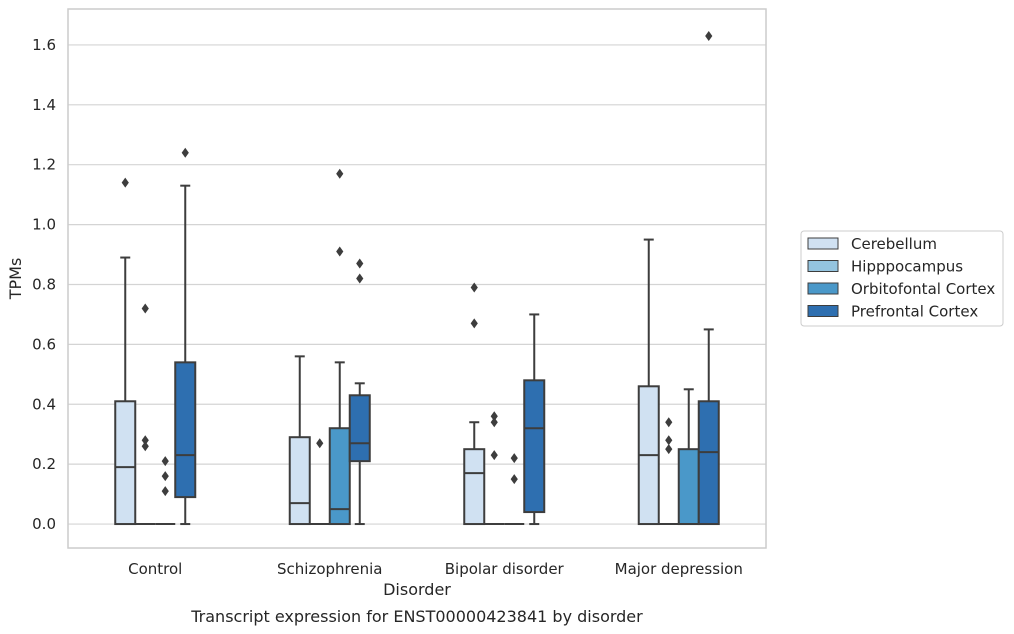  I want to click on x-tick-label: Major depression, so click(679, 569).